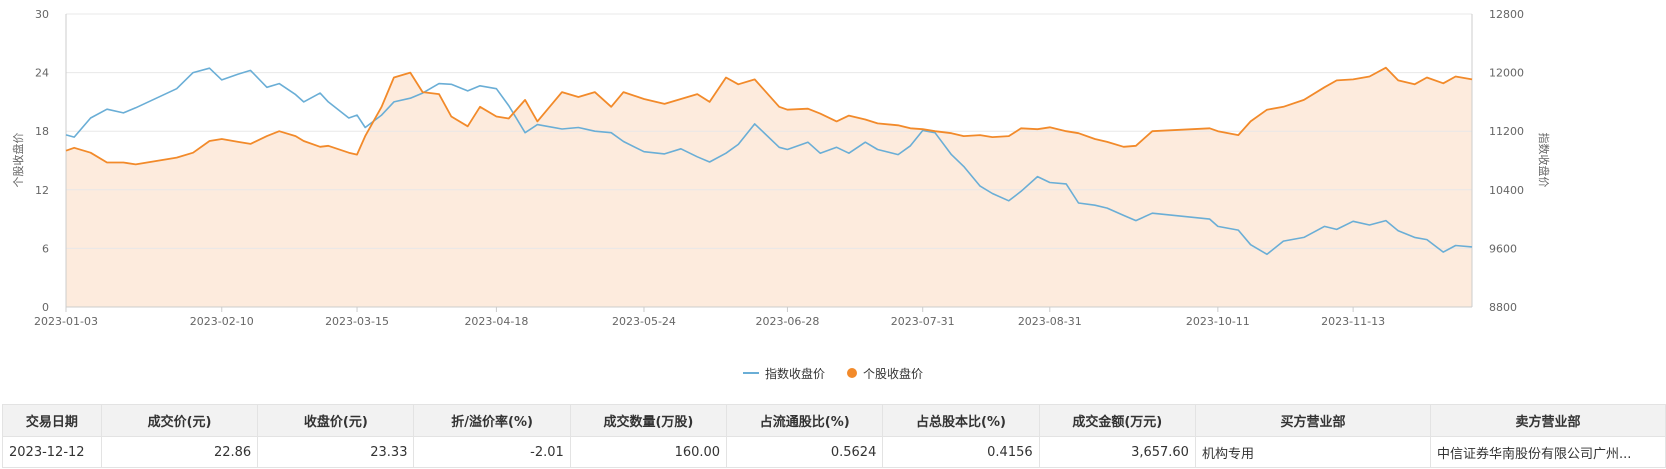 This screenshot has width=1666, height=469. I want to click on right-tick-label: 9600, so click(1503, 248).